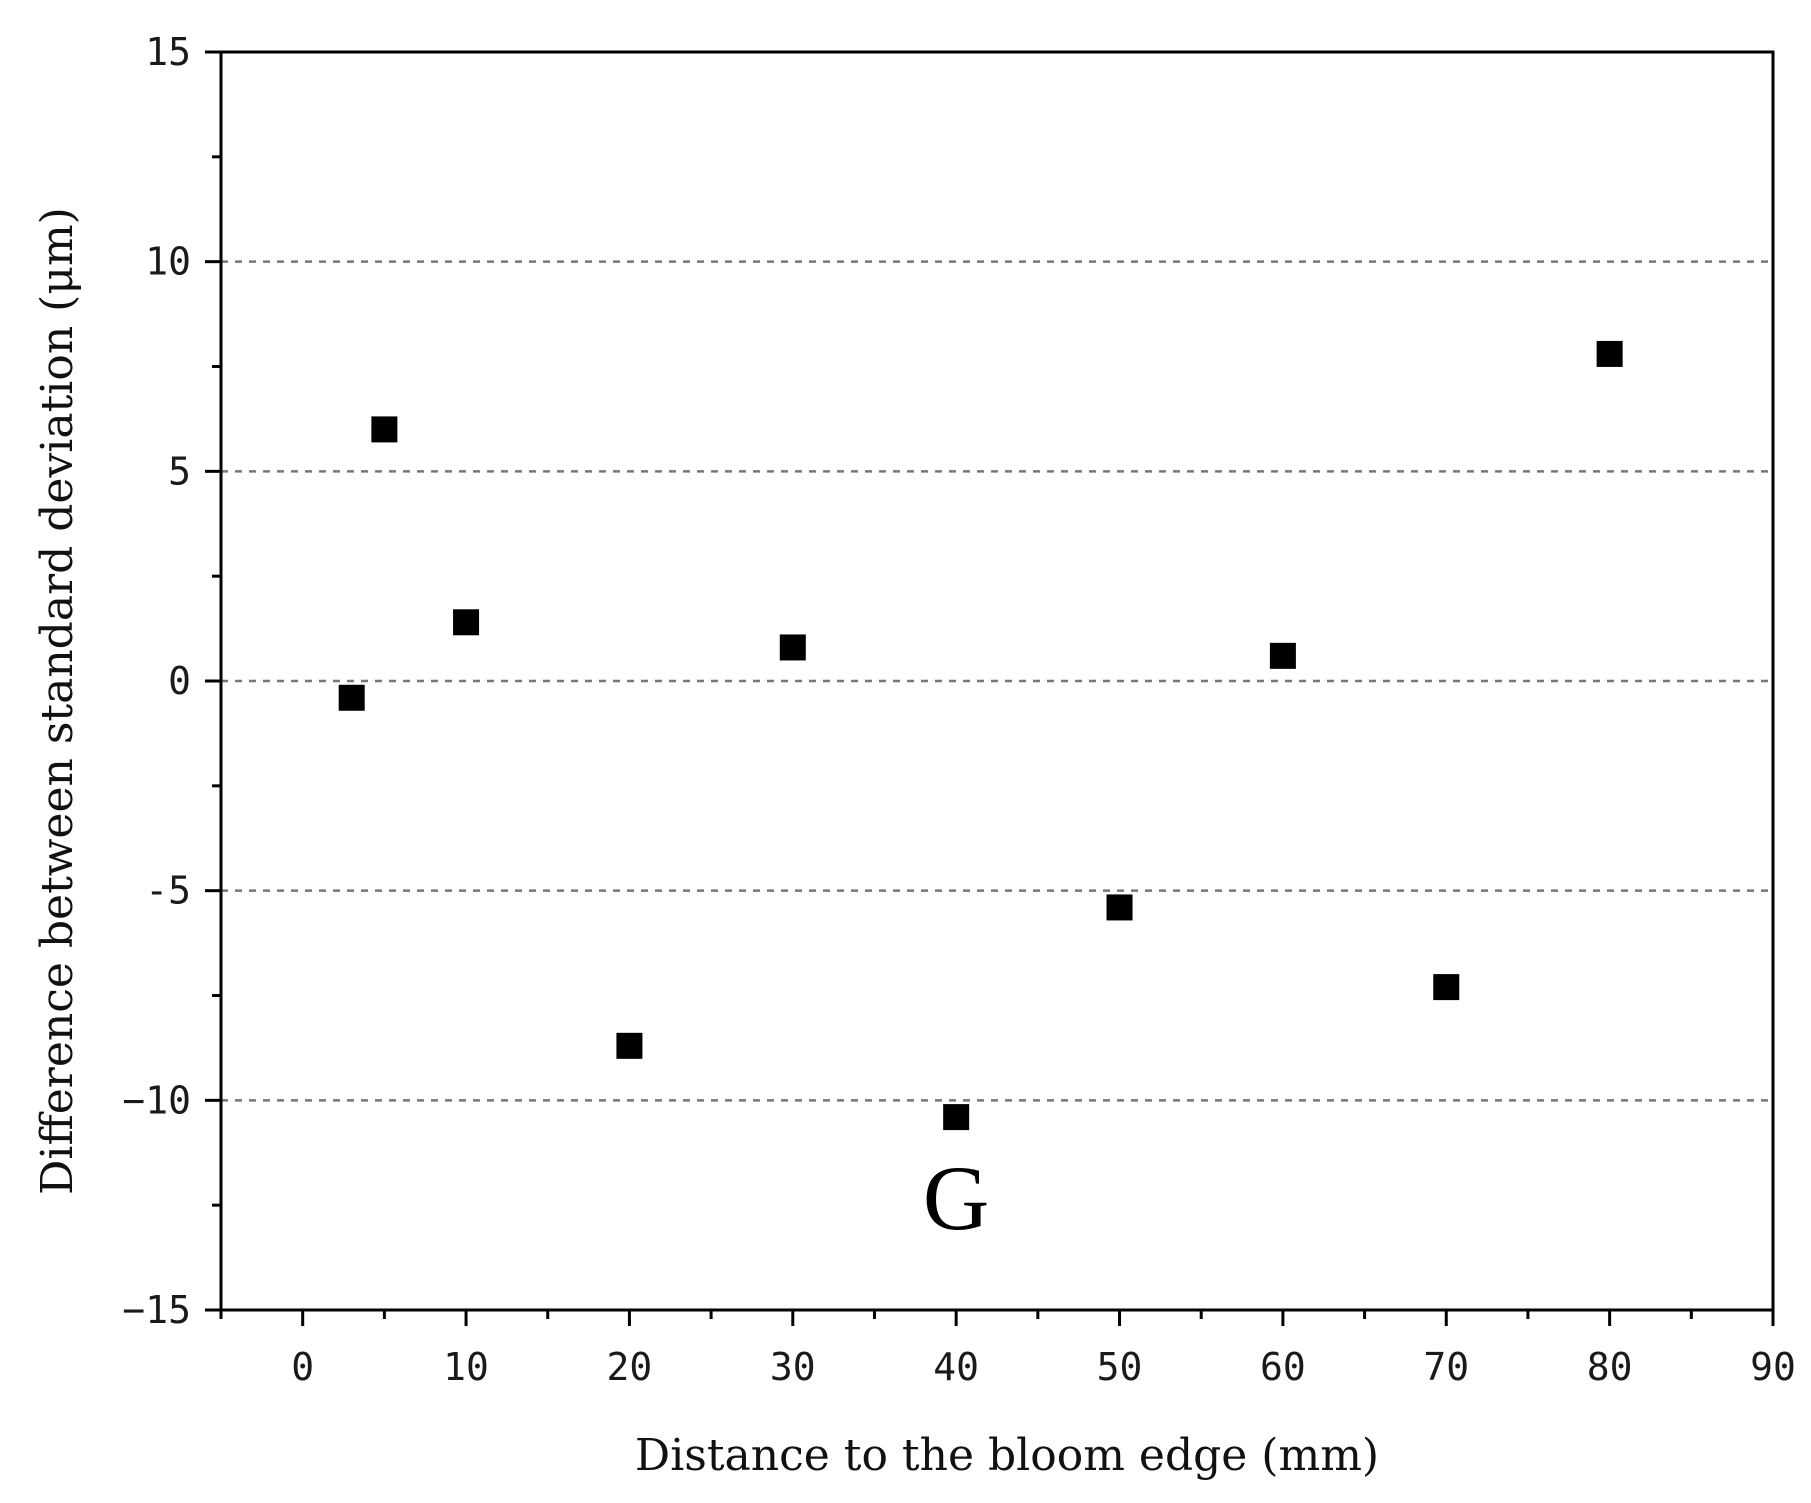 The width and height of the screenshot is (1811, 1503). Describe the element at coordinates (302, 1367) in the screenshot. I see `x-tick-label: 0` at that location.